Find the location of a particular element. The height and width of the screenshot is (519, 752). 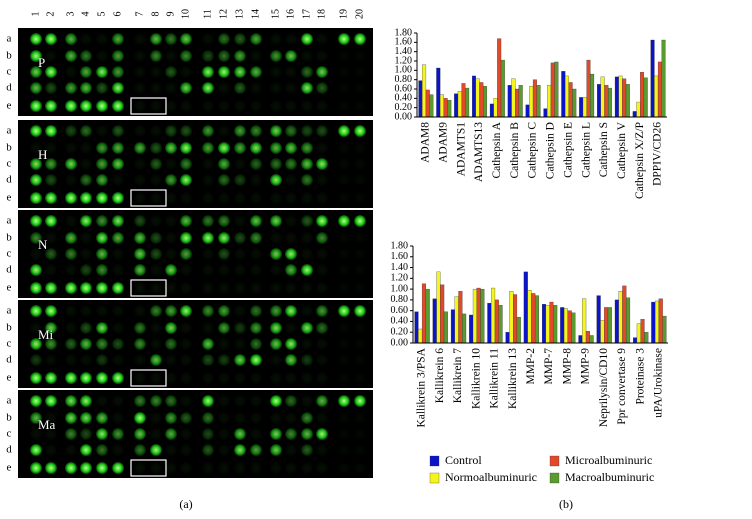

x-tick-label: Neprilysin/CD10 is located at coordinates (604, 387).